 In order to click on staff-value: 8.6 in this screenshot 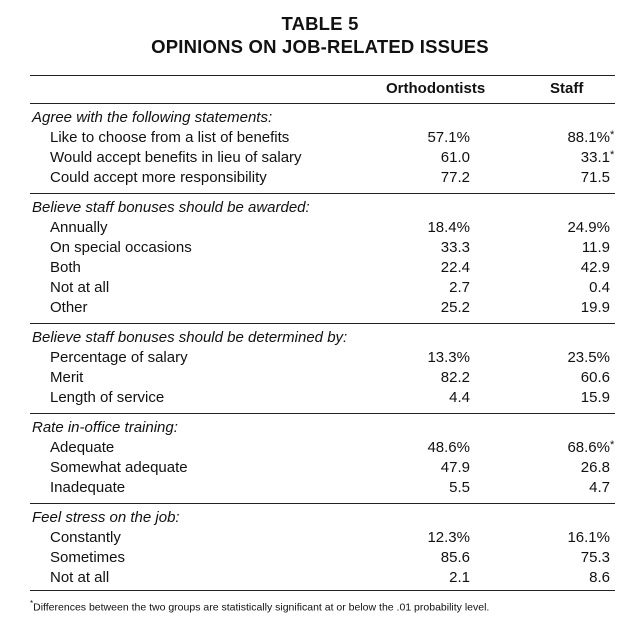, I will do `click(599, 577)`.